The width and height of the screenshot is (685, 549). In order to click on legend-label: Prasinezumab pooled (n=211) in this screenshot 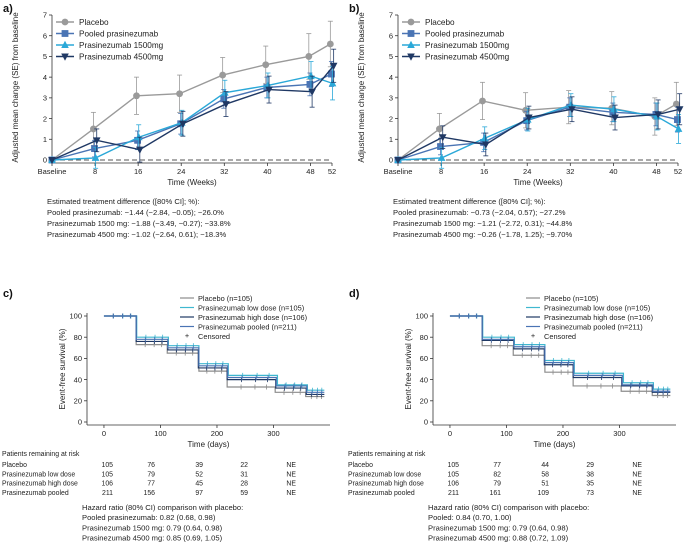, I will do `click(593, 326)`.